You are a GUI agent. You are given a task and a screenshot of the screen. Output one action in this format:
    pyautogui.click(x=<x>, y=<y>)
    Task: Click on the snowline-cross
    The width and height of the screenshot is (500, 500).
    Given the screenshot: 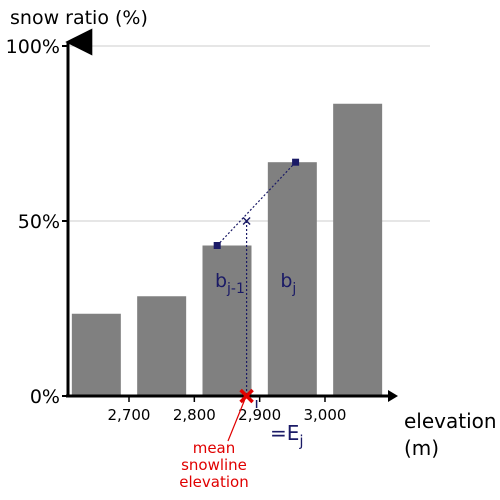 What is the action you would take?
    pyautogui.click(x=246, y=396)
    